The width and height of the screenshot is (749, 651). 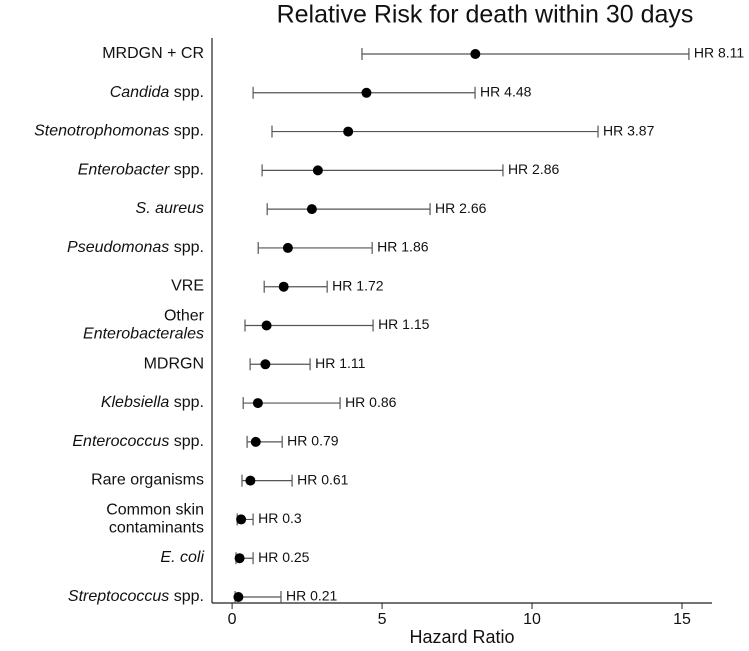 I want to click on y-tick-label: S. aureus, so click(x=170, y=208).